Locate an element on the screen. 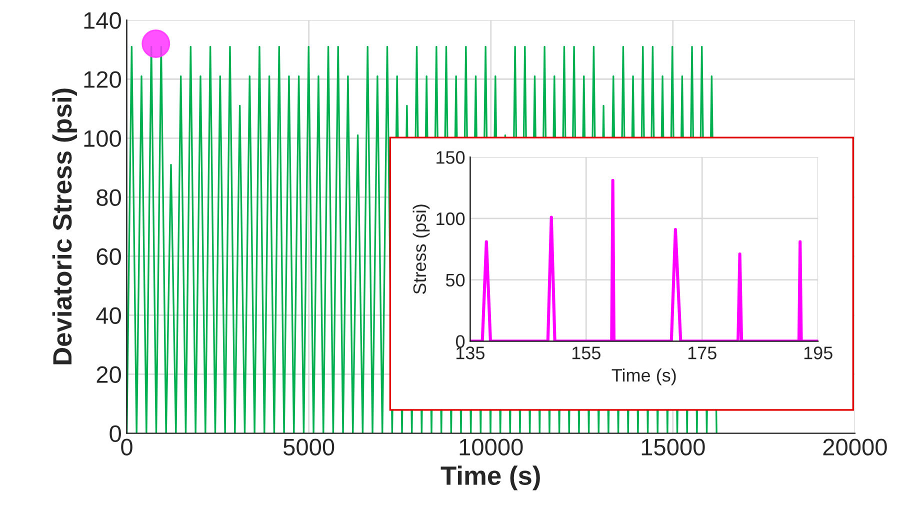 The width and height of the screenshot is (899, 529). x-tick-label: 155 is located at coordinates (586, 353).